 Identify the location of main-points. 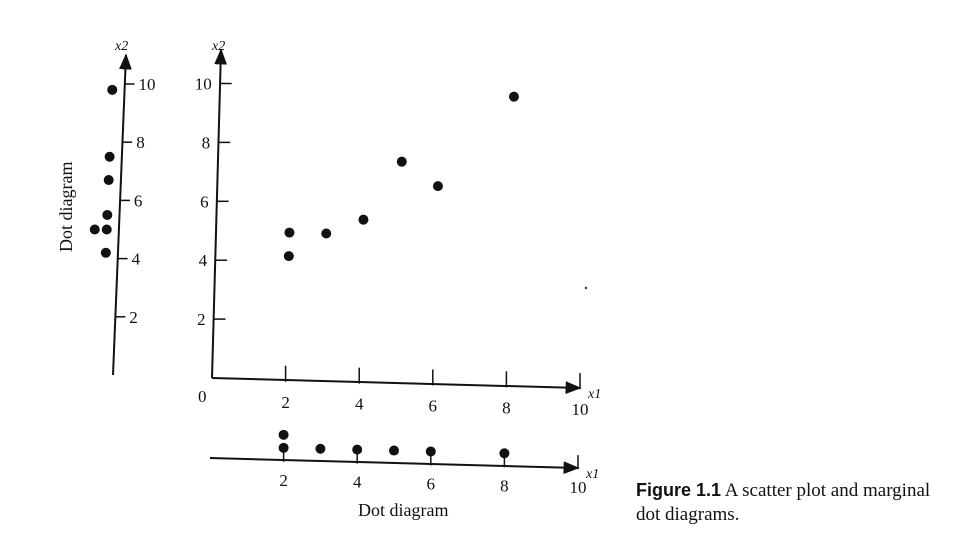
(401, 176).